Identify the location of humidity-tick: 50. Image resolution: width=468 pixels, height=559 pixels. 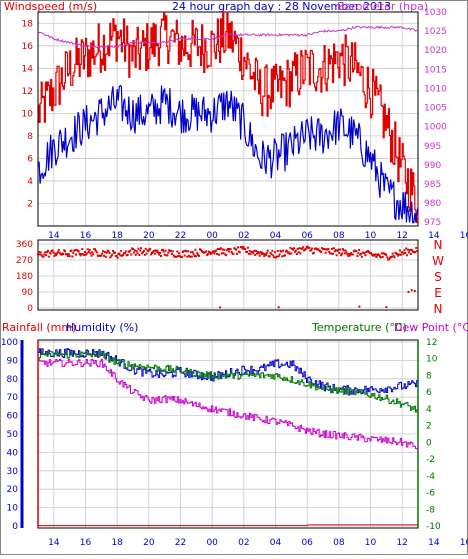
(13, 435).